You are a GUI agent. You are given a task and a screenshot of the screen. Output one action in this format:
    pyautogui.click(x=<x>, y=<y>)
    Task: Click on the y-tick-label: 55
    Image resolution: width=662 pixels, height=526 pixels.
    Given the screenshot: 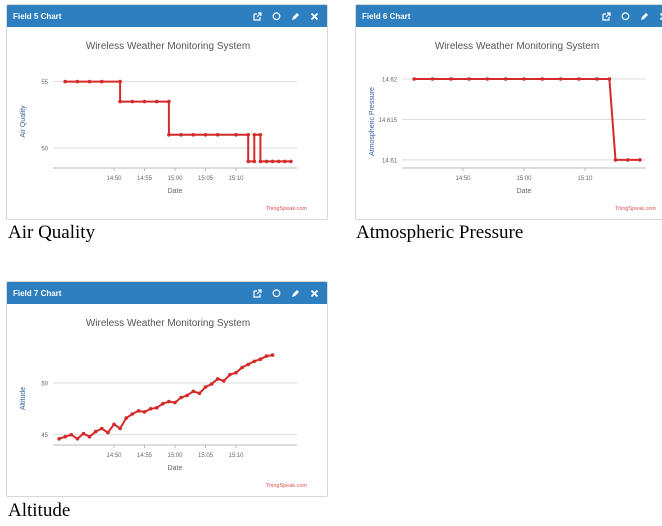 What is the action you would take?
    pyautogui.click(x=44, y=83)
    